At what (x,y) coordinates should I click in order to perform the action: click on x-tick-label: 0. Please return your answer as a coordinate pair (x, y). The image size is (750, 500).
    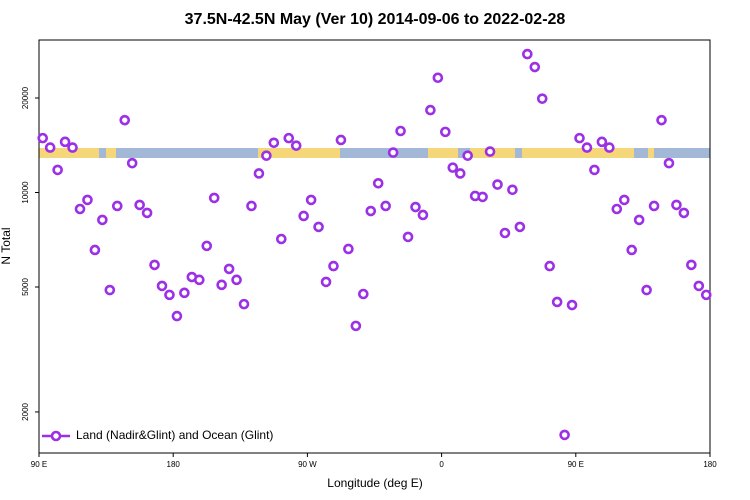
    Looking at the image, I should click on (441, 464).